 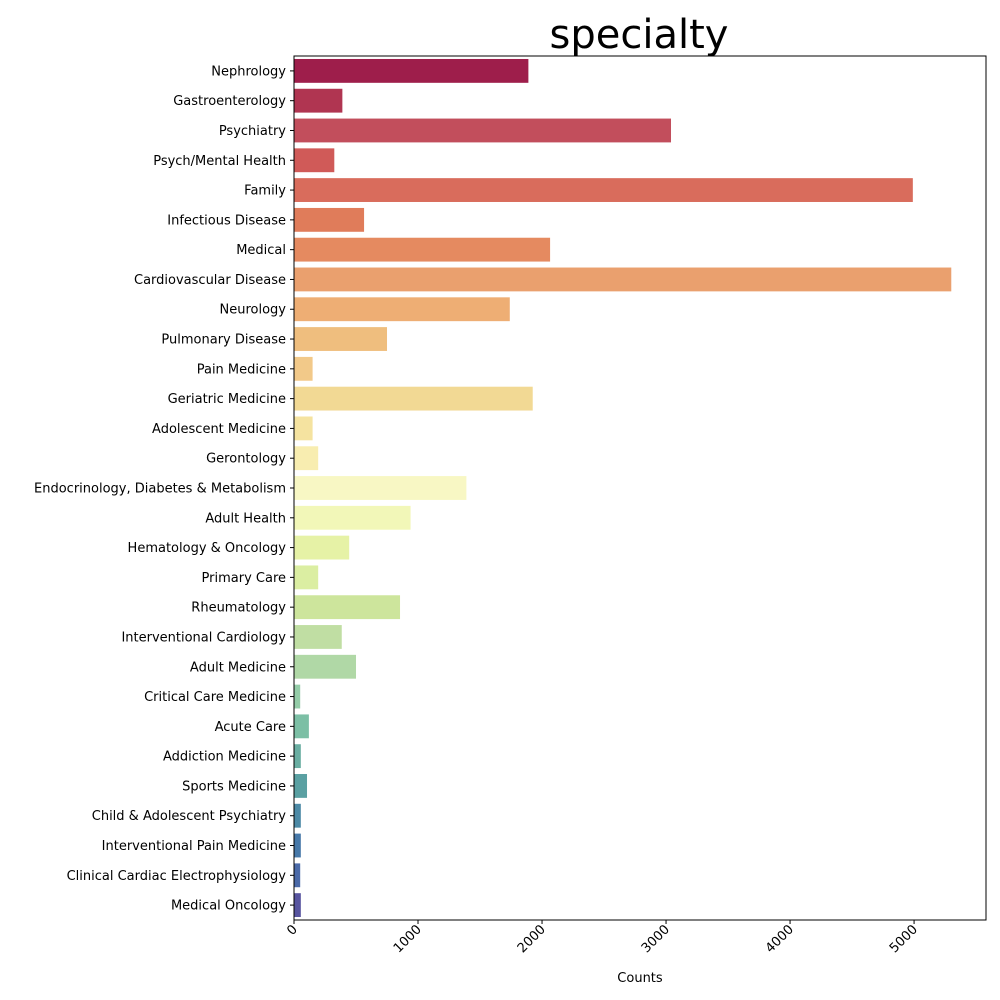 What do you see at coordinates (244, 578) in the screenshot?
I see `category-label-primary-care: Primary Care` at bounding box center [244, 578].